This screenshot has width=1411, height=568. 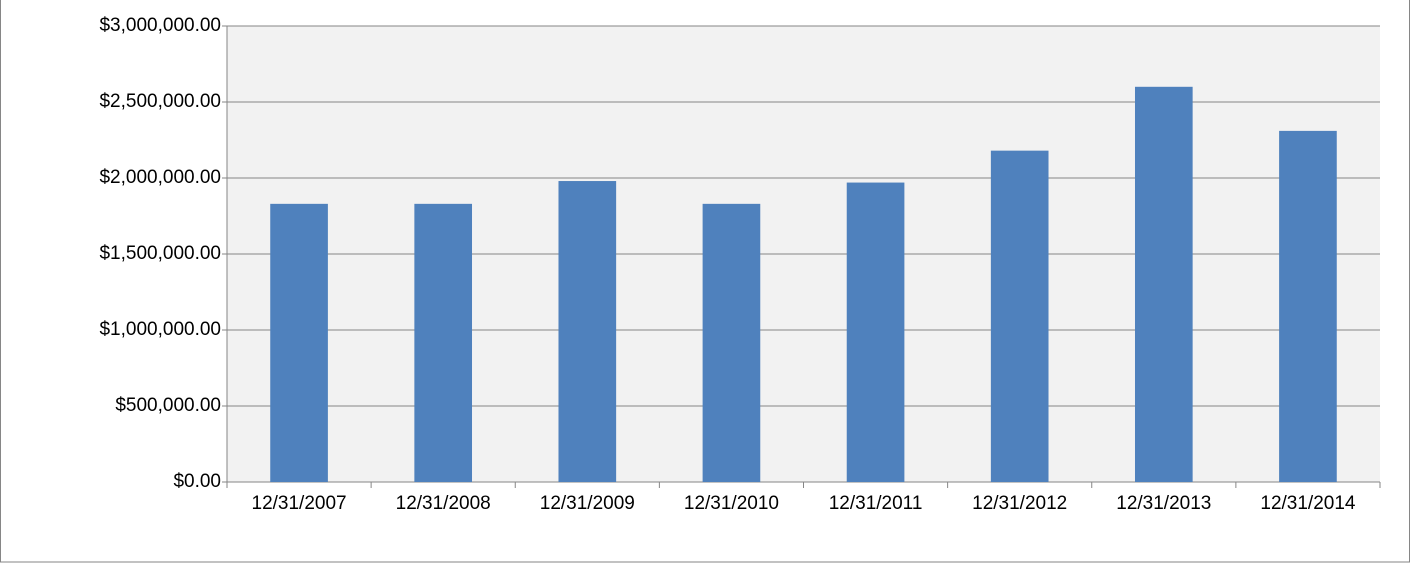 I want to click on x-tick-label: 12/31/2008, so click(x=443, y=503).